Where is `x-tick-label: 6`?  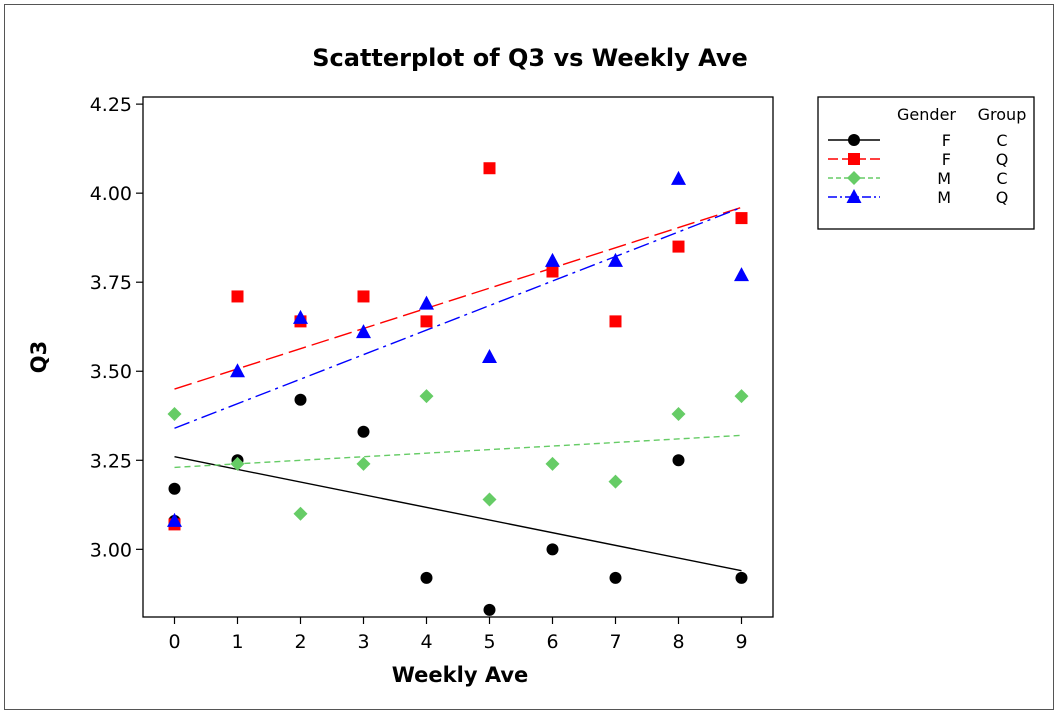
x-tick-label: 6 is located at coordinates (552, 642).